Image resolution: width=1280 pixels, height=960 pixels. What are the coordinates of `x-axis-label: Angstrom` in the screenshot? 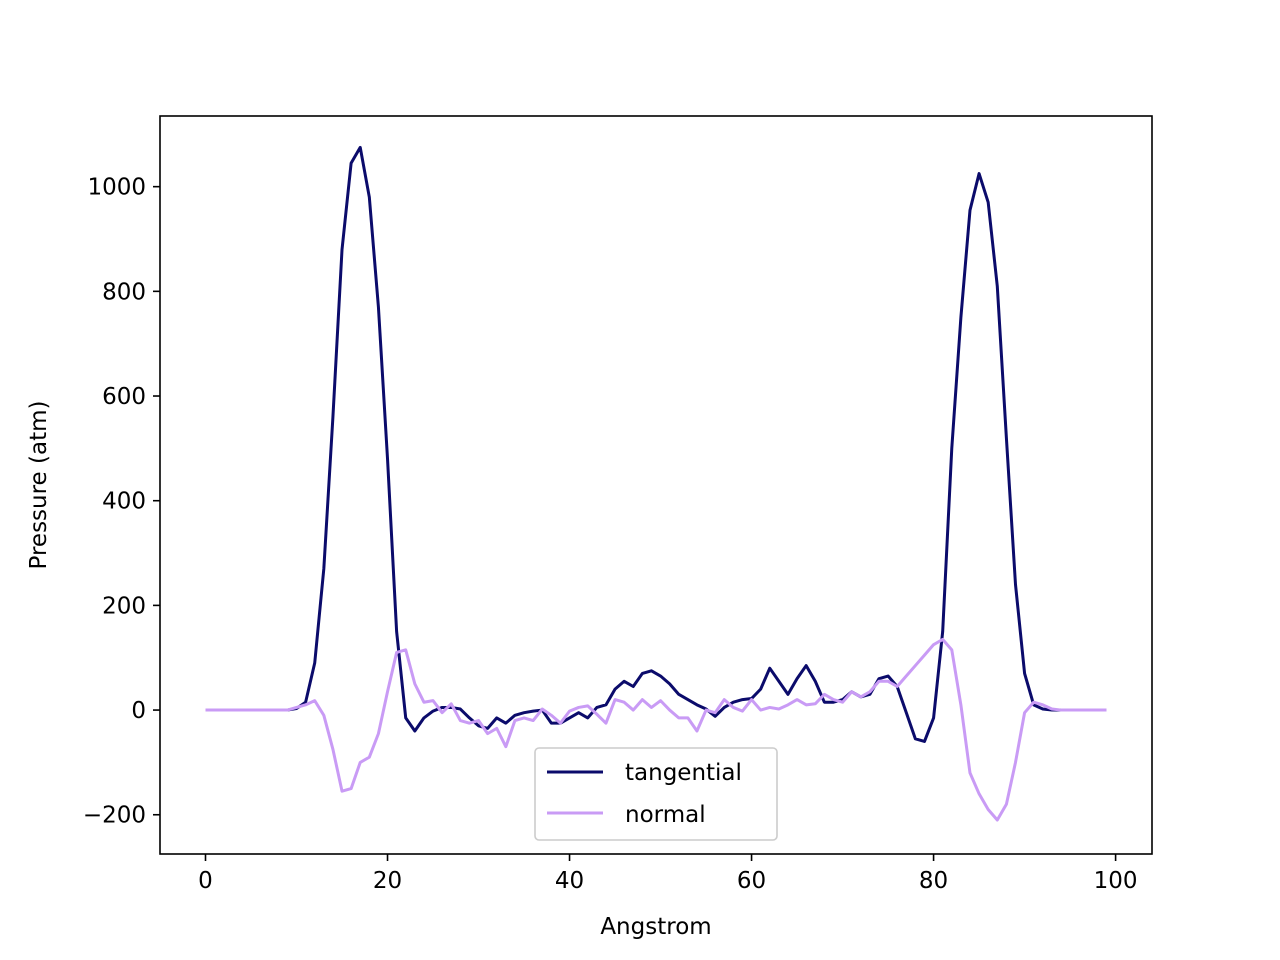 It's located at (655, 927).